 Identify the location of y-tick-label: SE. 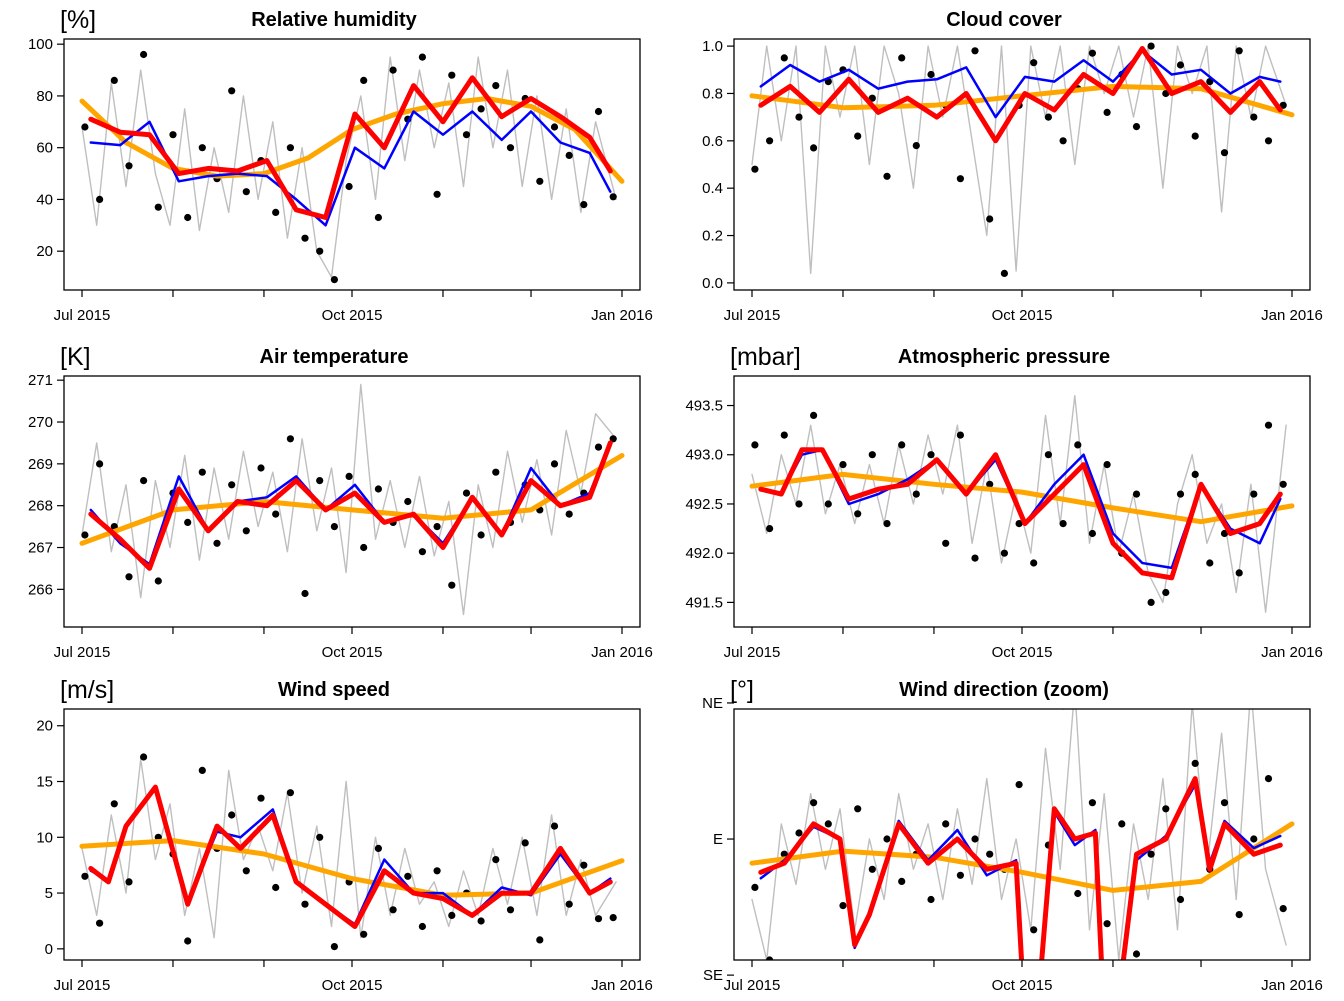
(713, 975).